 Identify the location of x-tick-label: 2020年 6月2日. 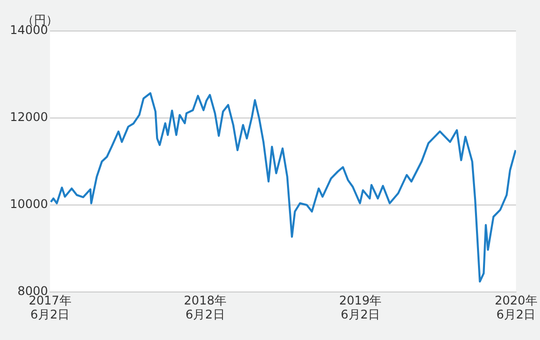
(516, 307).